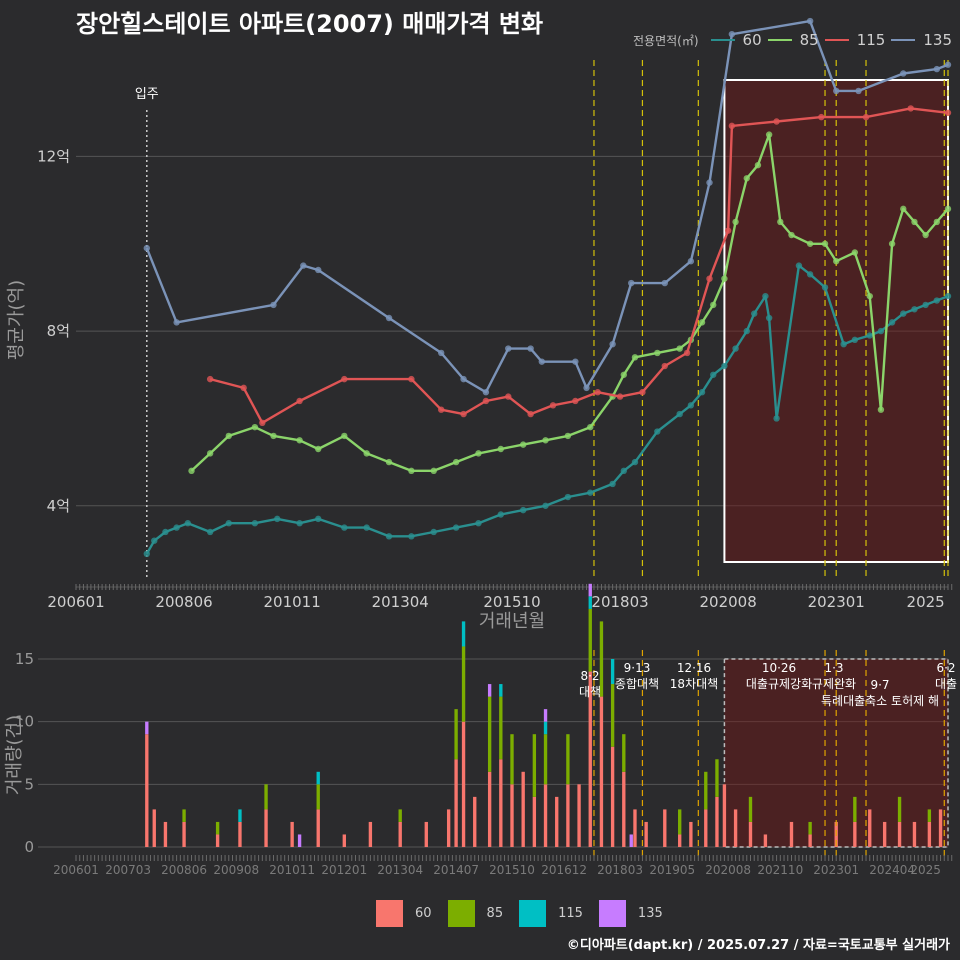 The width and height of the screenshot is (960, 960). I want to click on bar-legend-label-135: 135, so click(650, 913).